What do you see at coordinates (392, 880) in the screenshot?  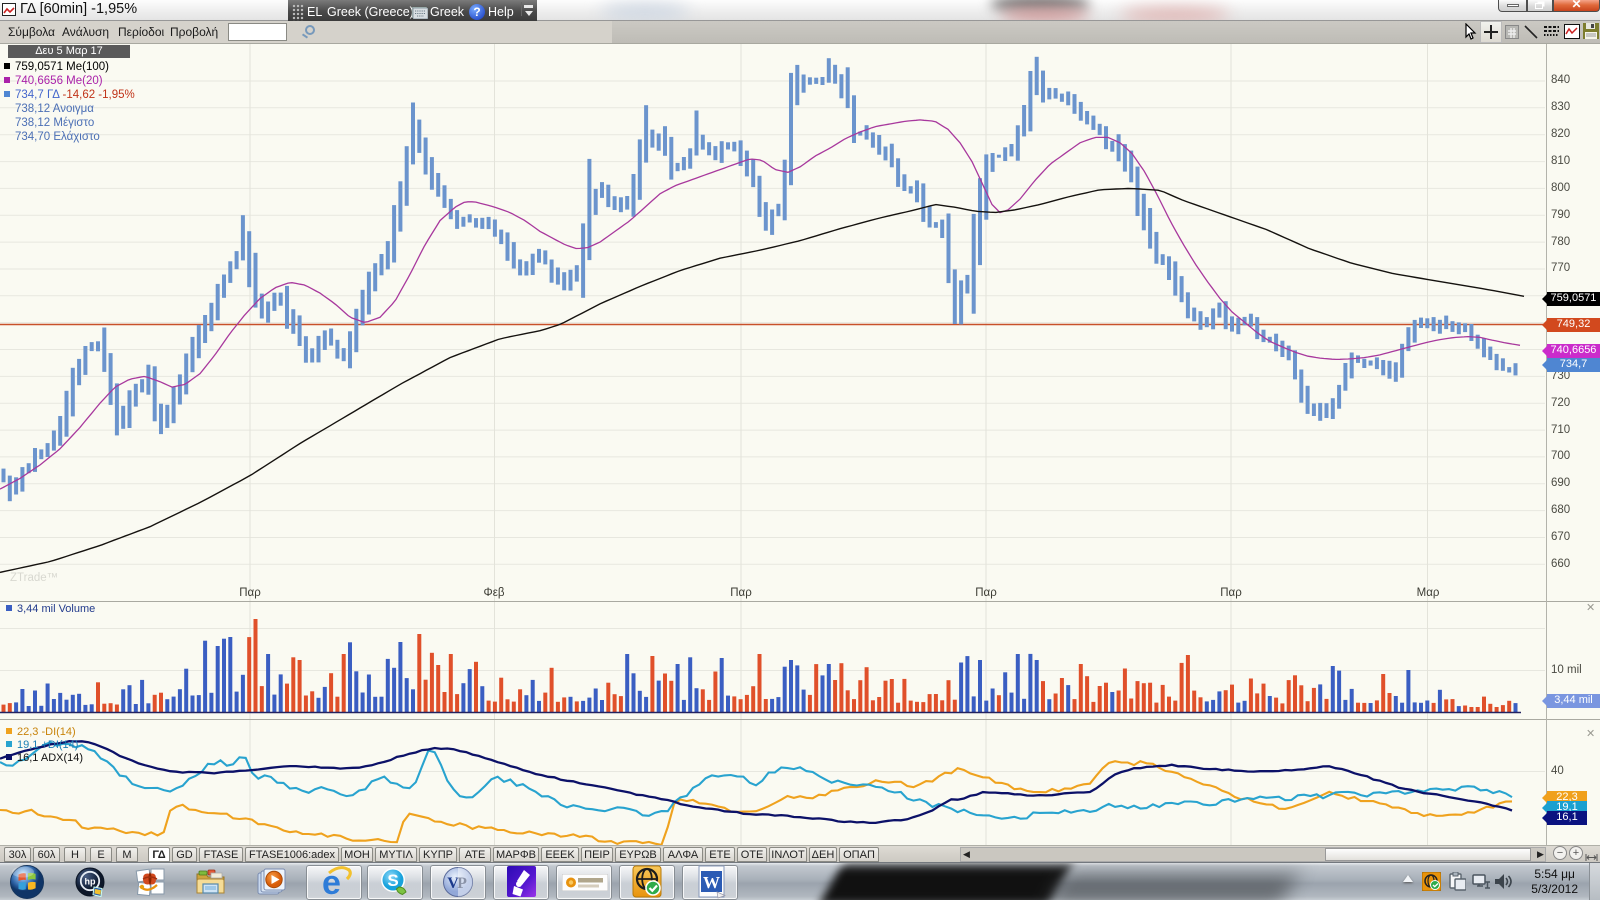 I see `svg-text: S` at bounding box center [392, 880].